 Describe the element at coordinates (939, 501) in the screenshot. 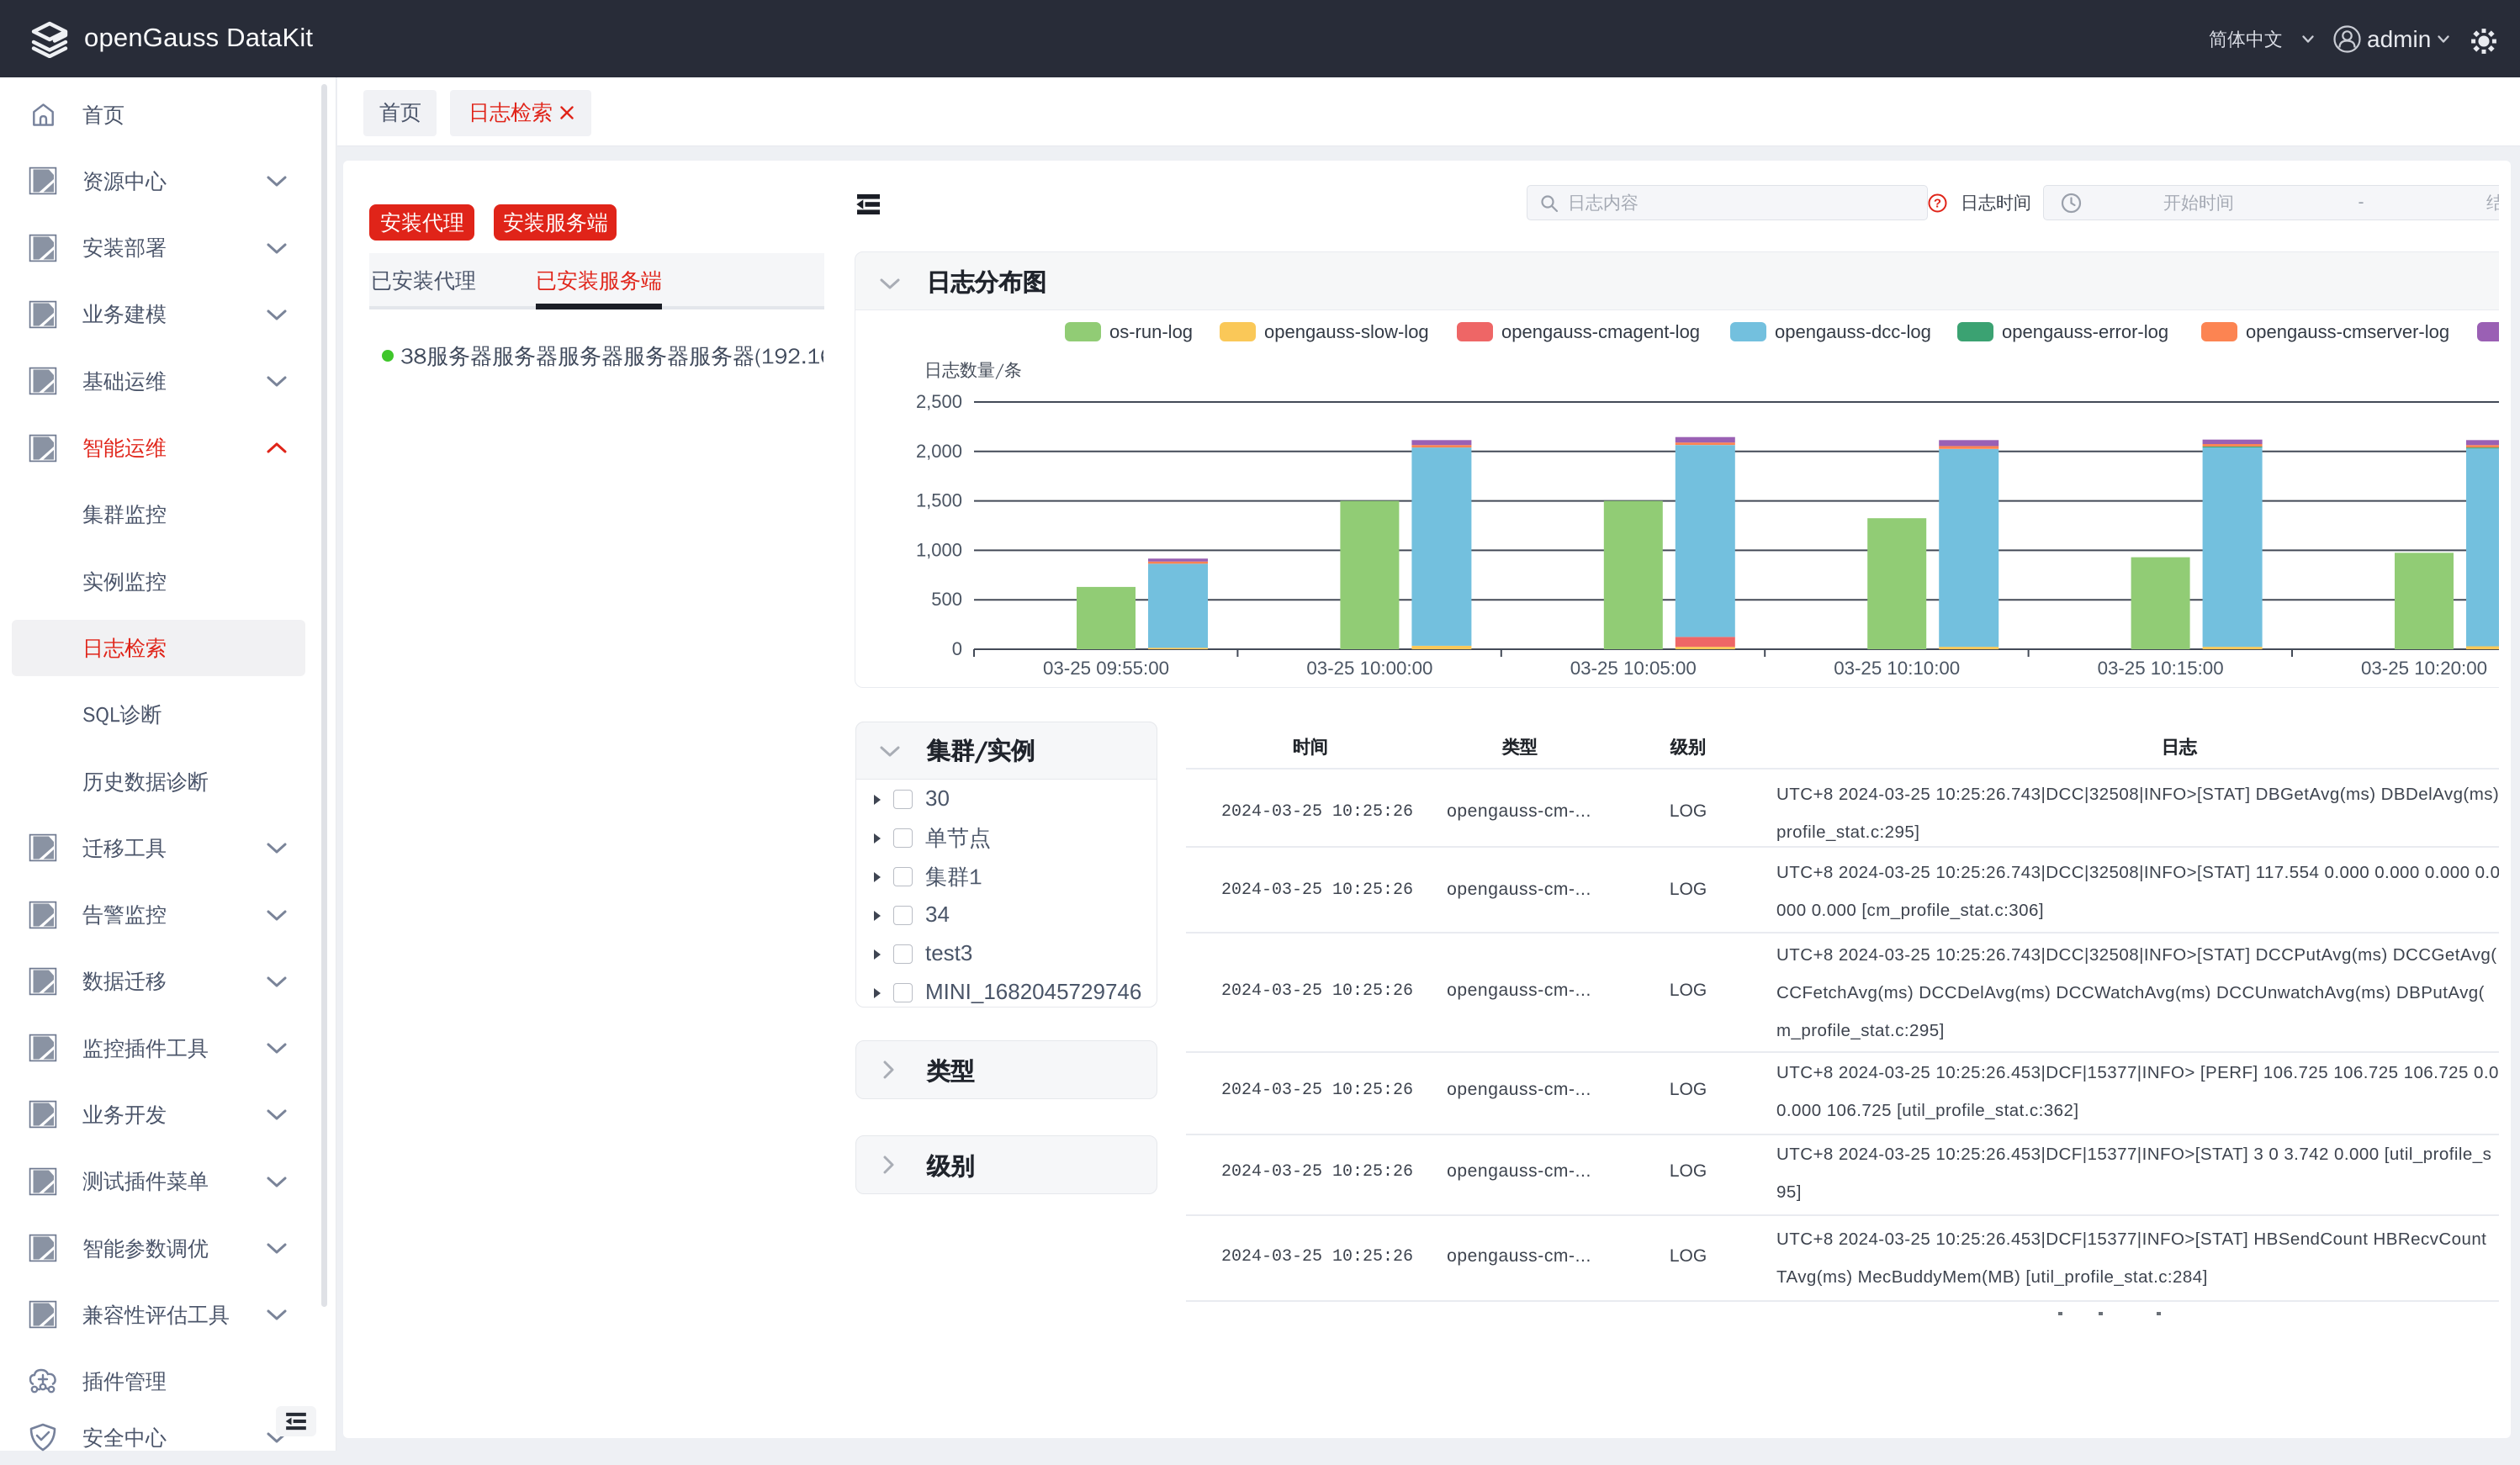

I see `svg-text: 1,500` at that location.